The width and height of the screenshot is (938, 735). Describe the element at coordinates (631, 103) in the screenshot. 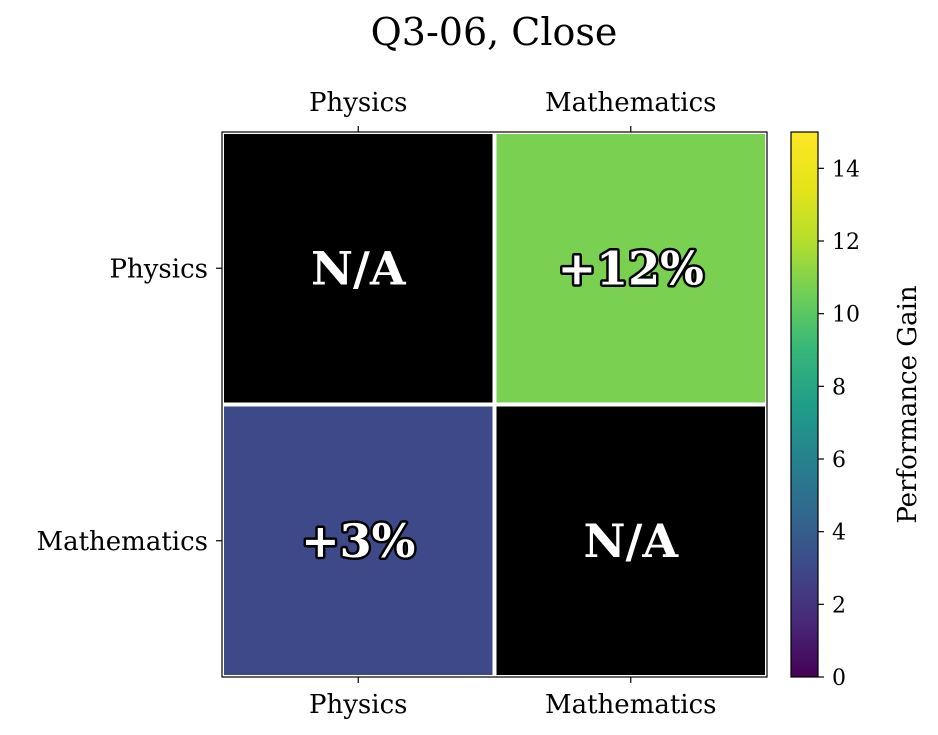

I see `x-tick-label-top: Mathematics` at that location.